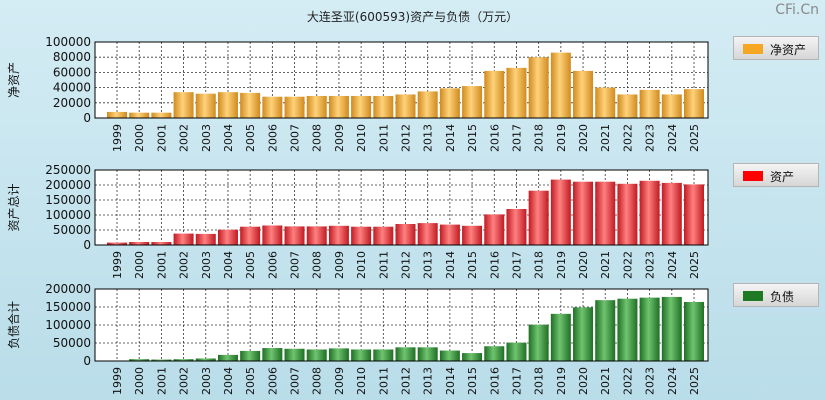  Describe the element at coordinates (494, 353) in the screenshot. I see `bar-liabilities-2016` at that location.